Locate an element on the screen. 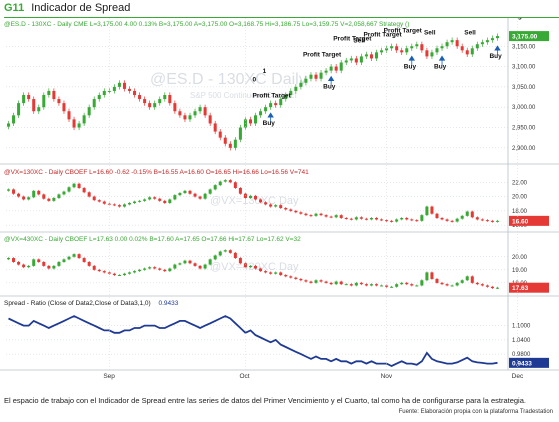 This screenshot has height=422, width=559. last-price-badge-label: 16.60 is located at coordinates (520, 221).